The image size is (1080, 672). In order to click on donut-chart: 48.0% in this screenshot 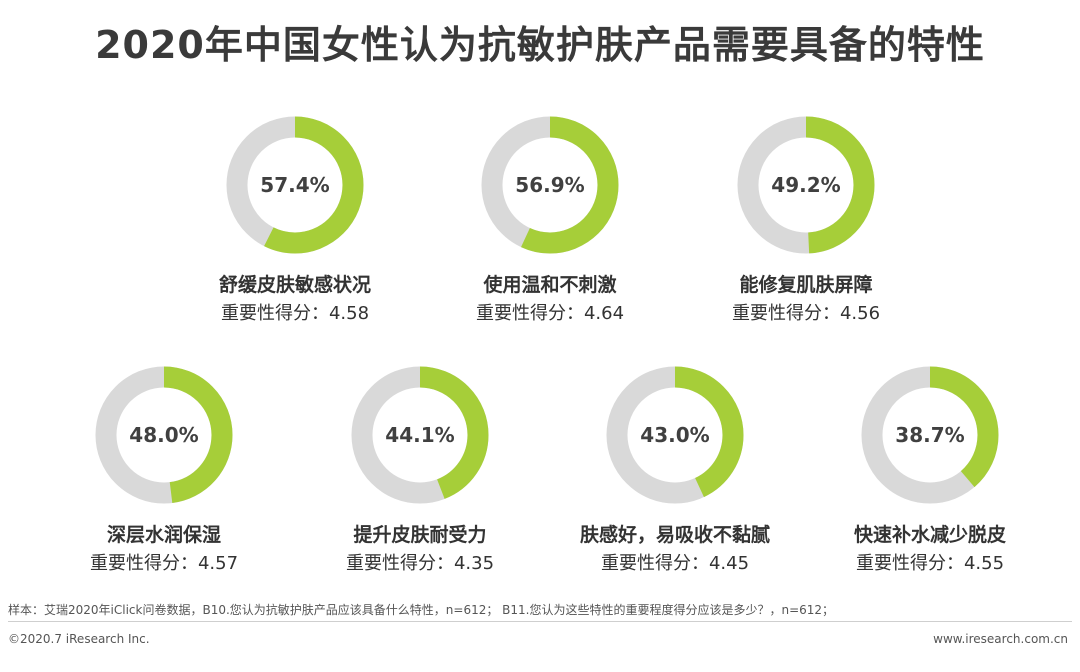, I will do `click(164, 435)`.